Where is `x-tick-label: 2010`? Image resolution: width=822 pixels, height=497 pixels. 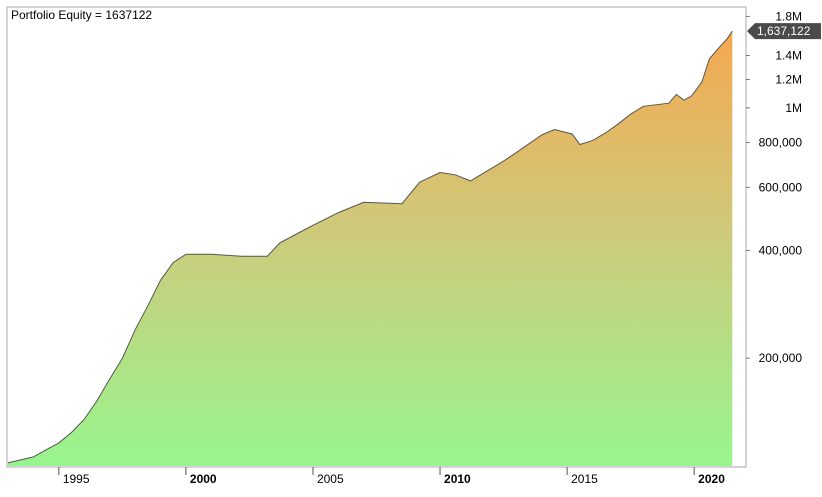 x-tick-label: 2010 is located at coordinates (457, 479).